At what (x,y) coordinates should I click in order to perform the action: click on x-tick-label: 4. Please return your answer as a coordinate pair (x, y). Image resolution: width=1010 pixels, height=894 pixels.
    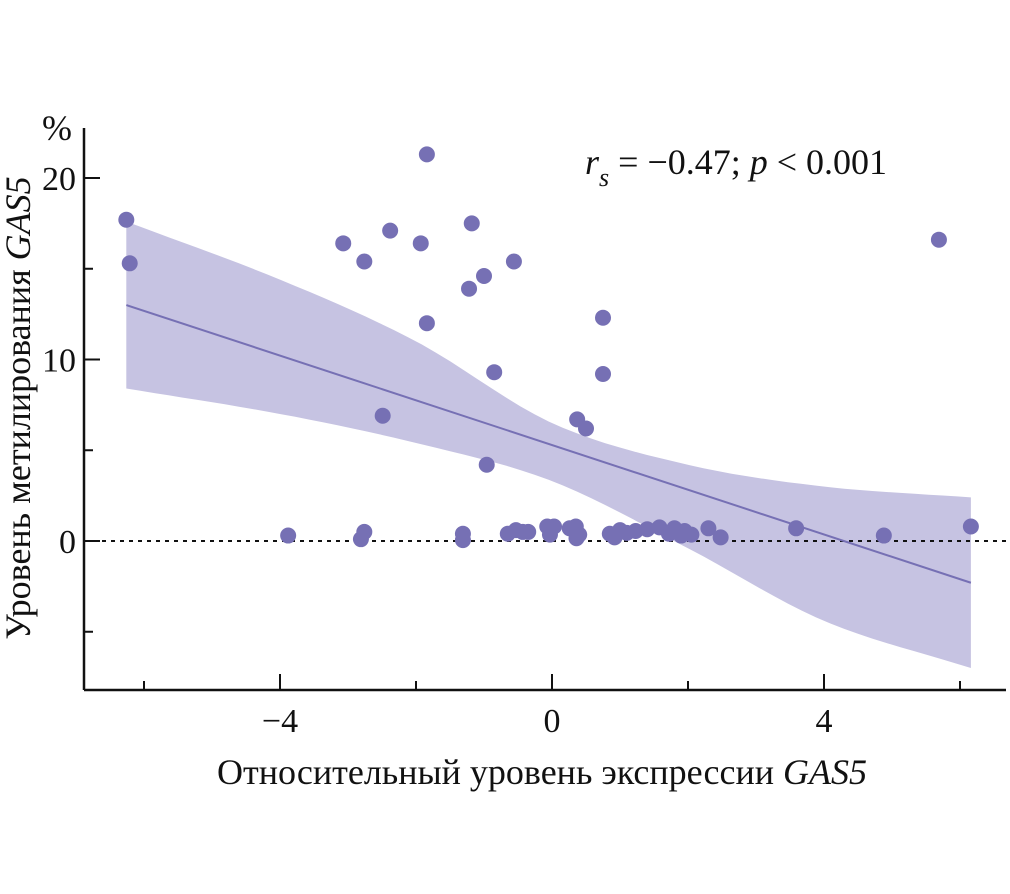
    Looking at the image, I should click on (824, 721).